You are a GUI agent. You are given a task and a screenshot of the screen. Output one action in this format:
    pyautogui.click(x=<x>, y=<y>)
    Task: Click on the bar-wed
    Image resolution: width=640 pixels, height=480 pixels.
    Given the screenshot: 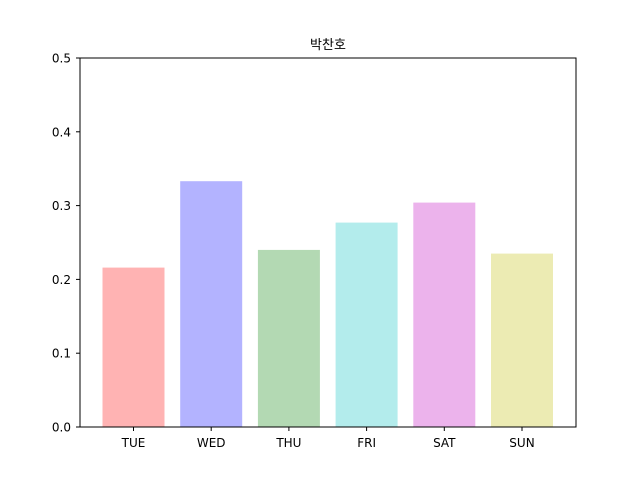 What is the action you would take?
    pyautogui.click(x=211, y=304)
    